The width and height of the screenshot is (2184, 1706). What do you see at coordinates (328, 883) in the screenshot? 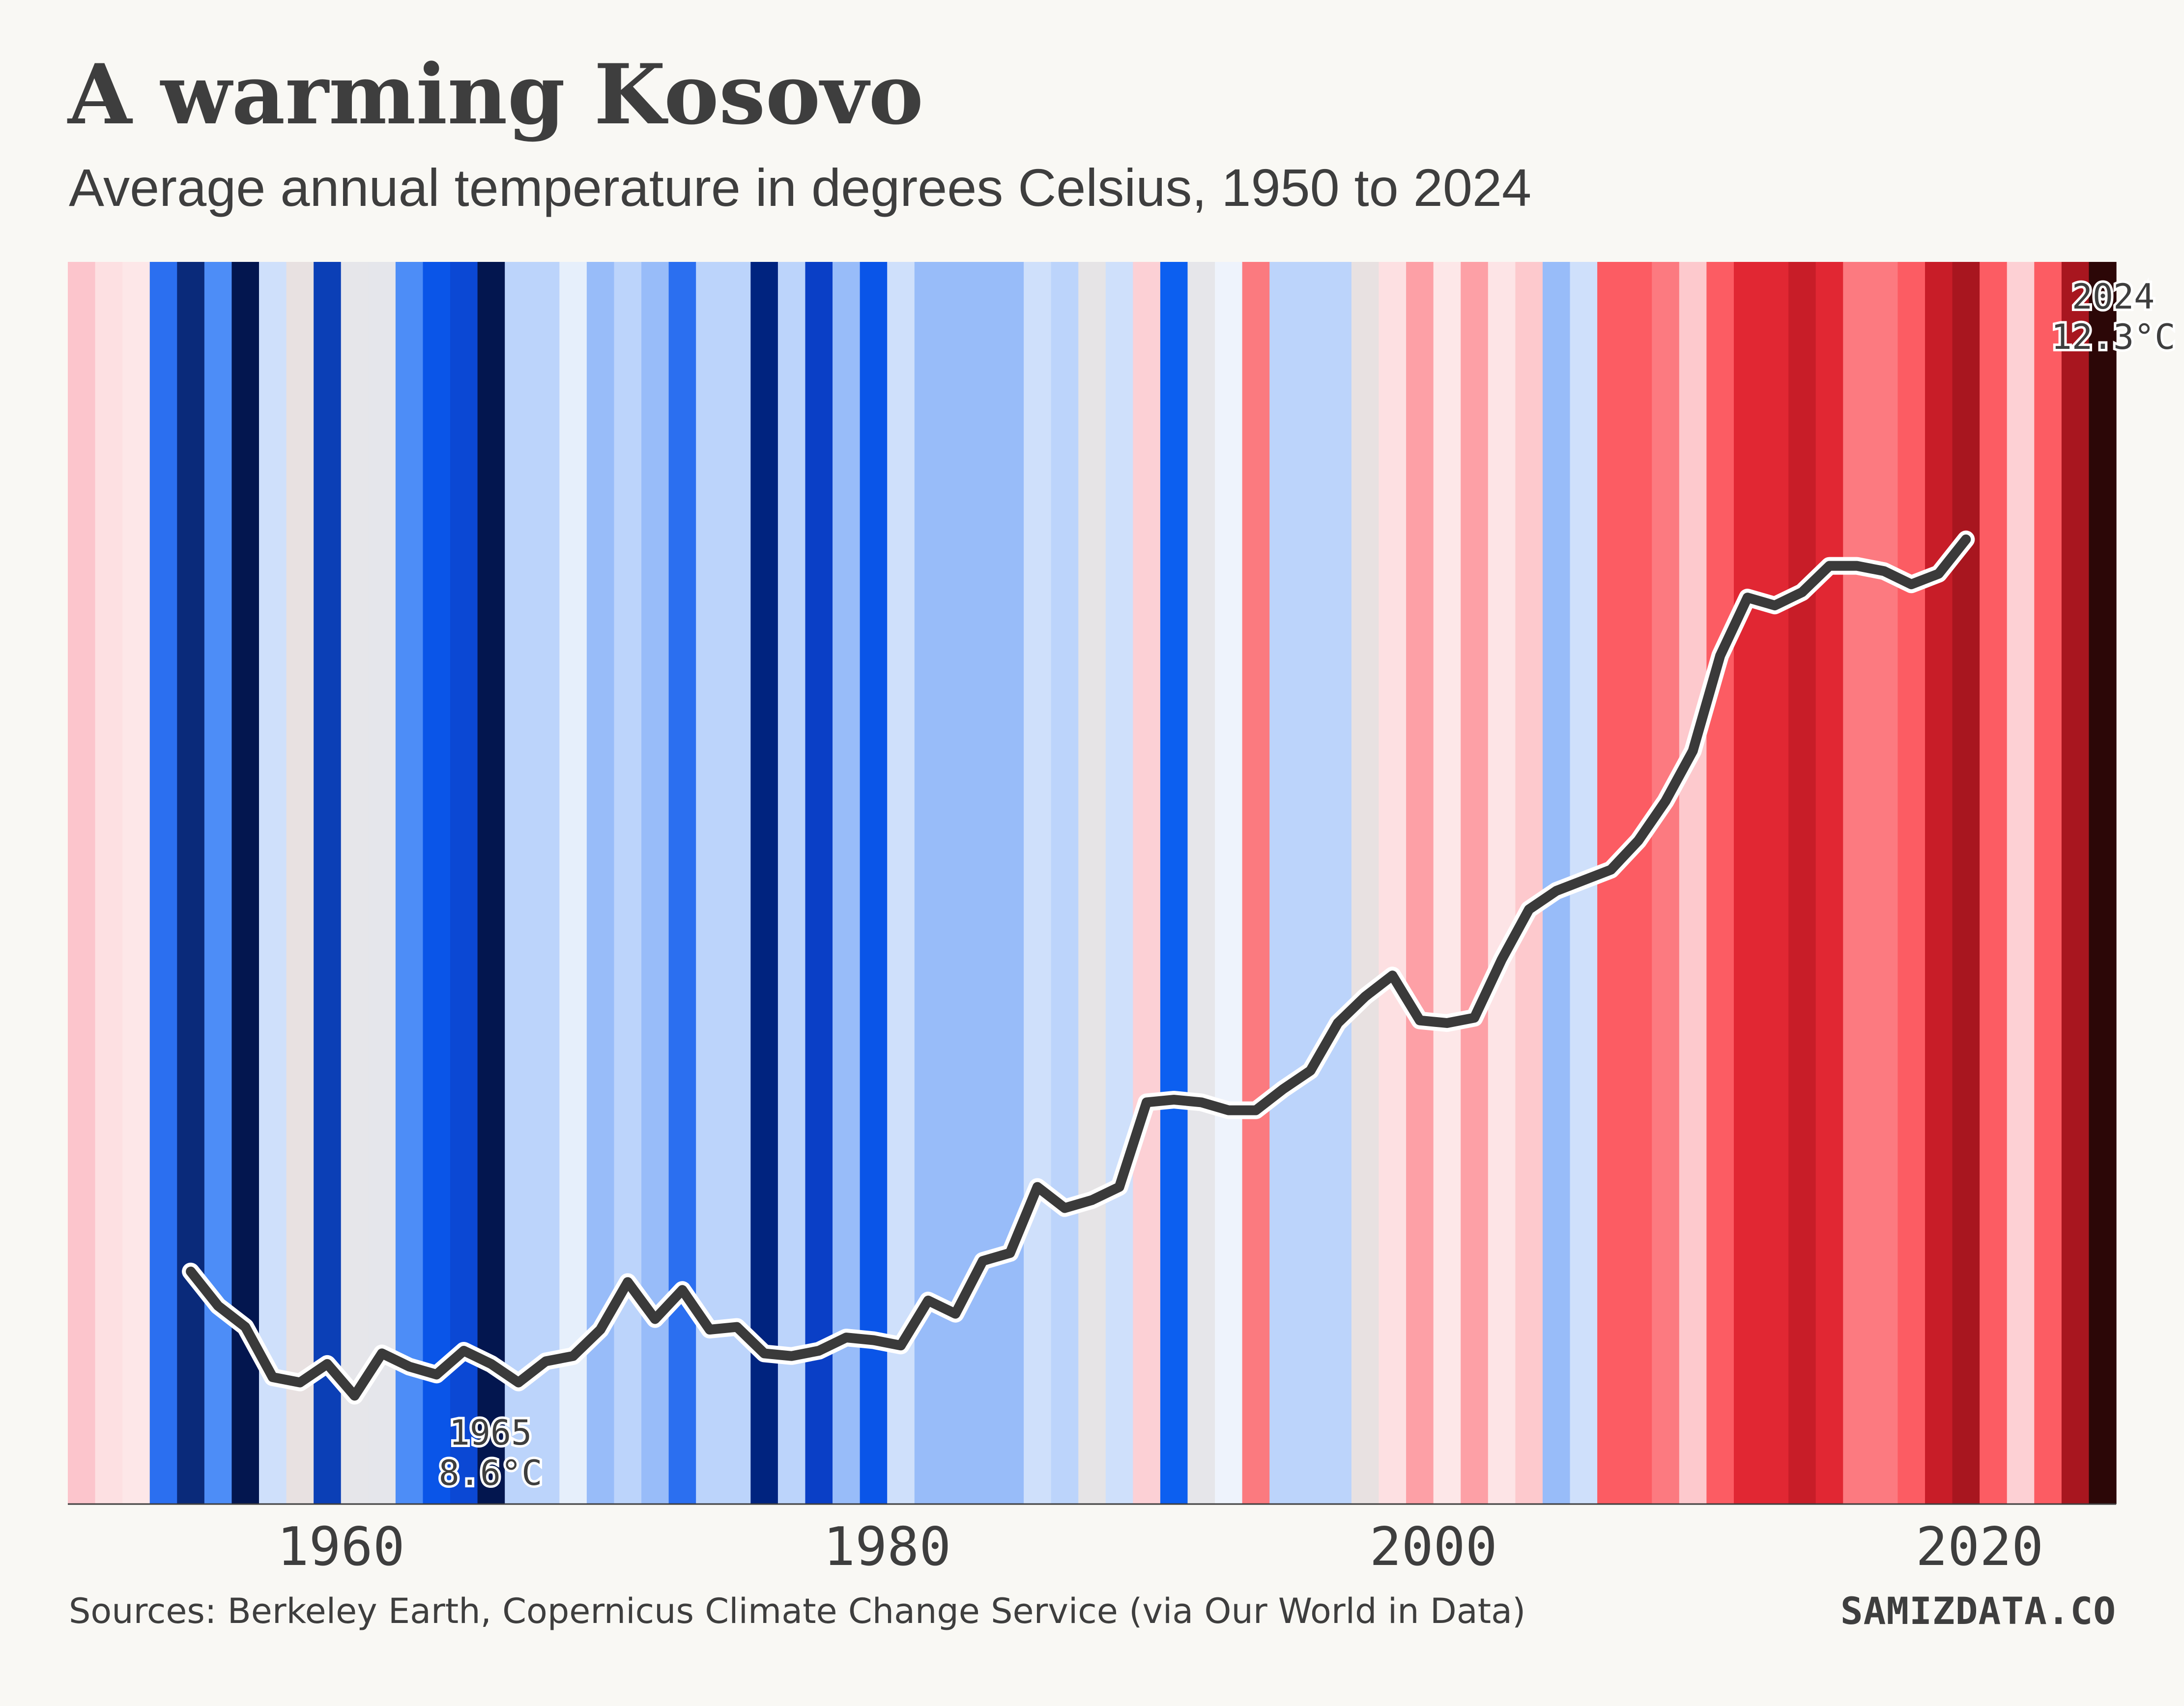
I see `stripe-1959` at bounding box center [328, 883].